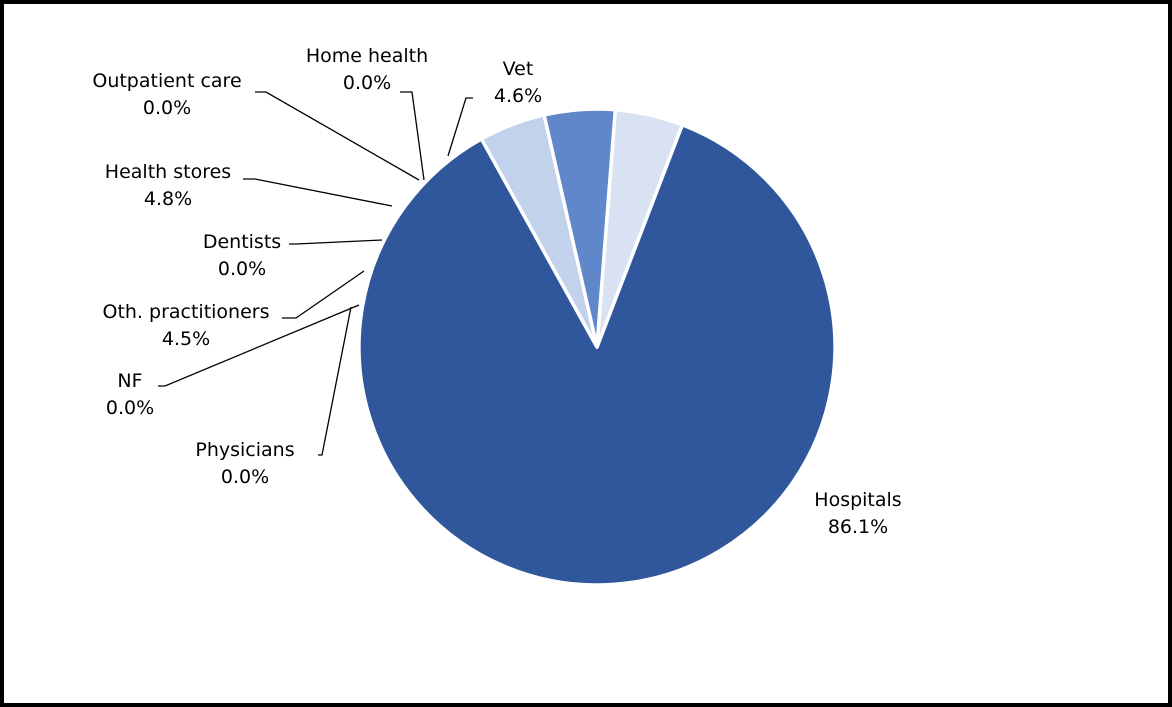 This screenshot has width=1172, height=707. Describe the element at coordinates (168, 199) in the screenshot. I see `slice-value-health-stores: 4.8%` at that location.